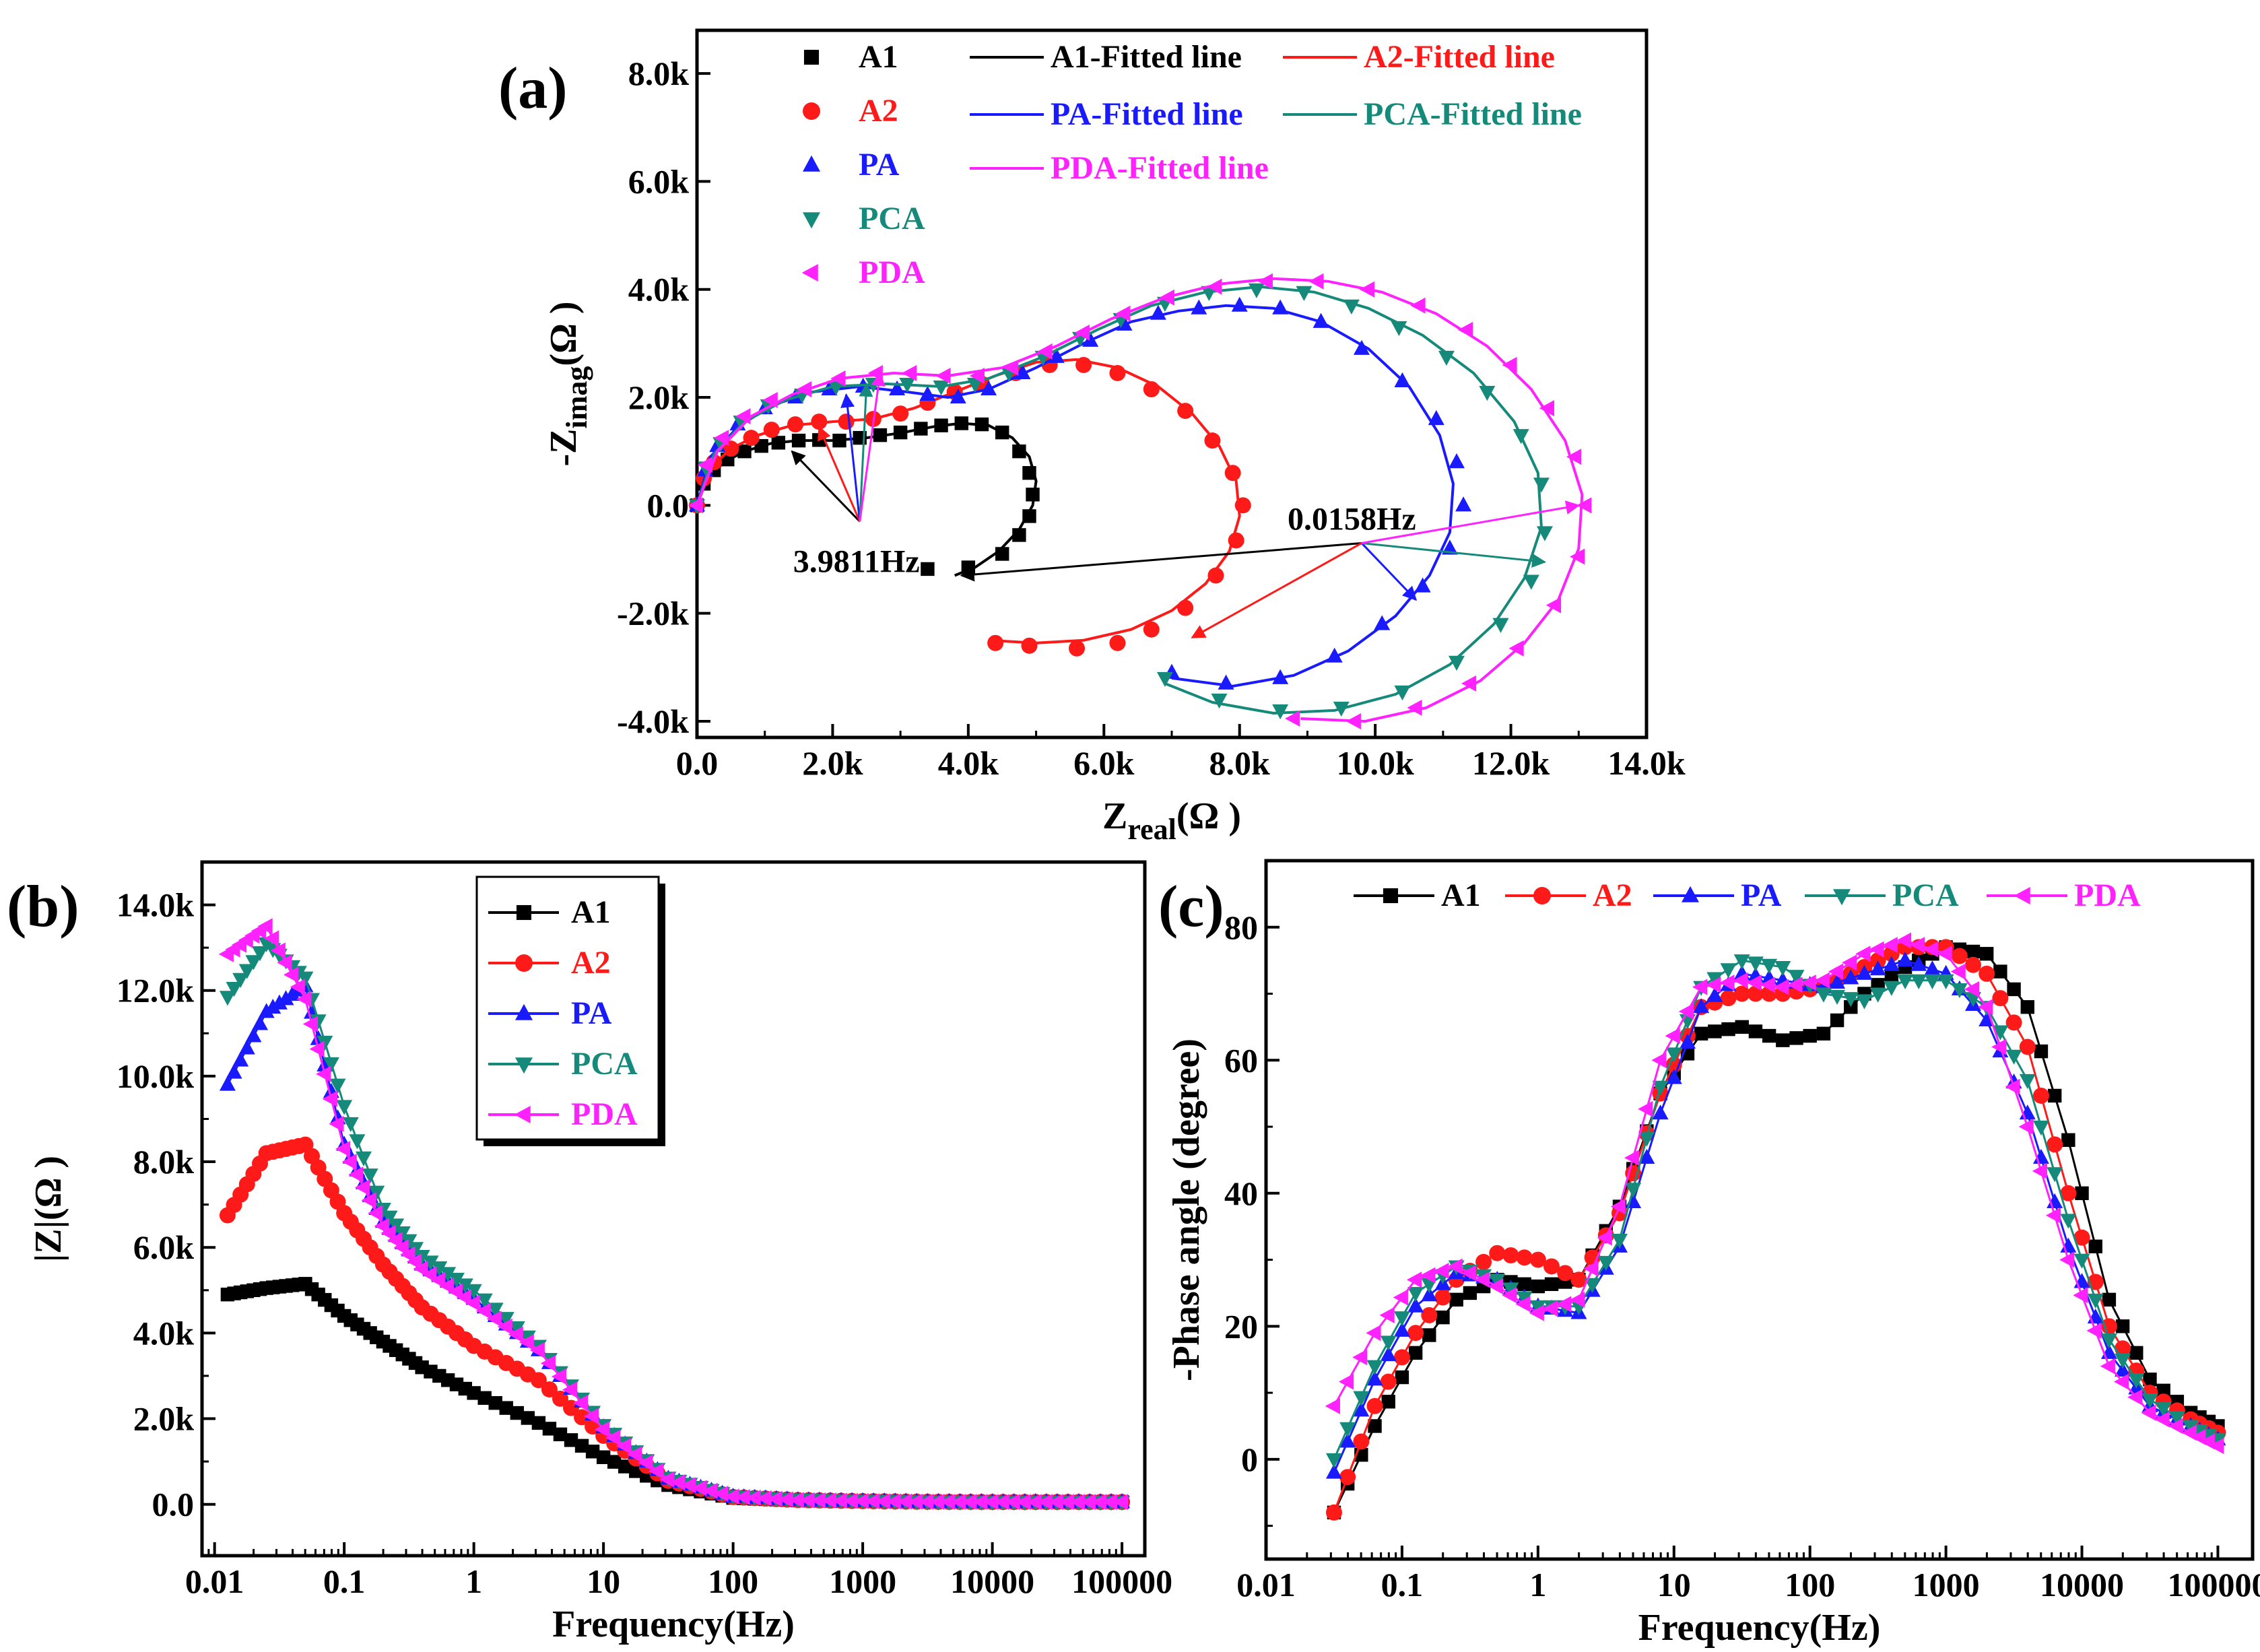 The image size is (2260, 1652). What do you see at coordinates (591, 1013) in the screenshot?
I see `legend-label-pa: PA` at bounding box center [591, 1013].